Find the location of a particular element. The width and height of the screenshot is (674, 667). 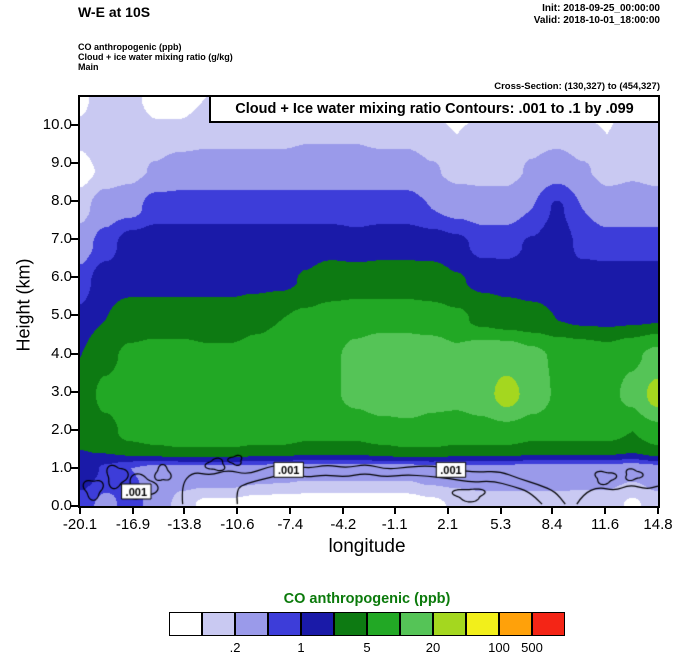

x-tick-label: -7.4 is located at coordinates (290, 524).